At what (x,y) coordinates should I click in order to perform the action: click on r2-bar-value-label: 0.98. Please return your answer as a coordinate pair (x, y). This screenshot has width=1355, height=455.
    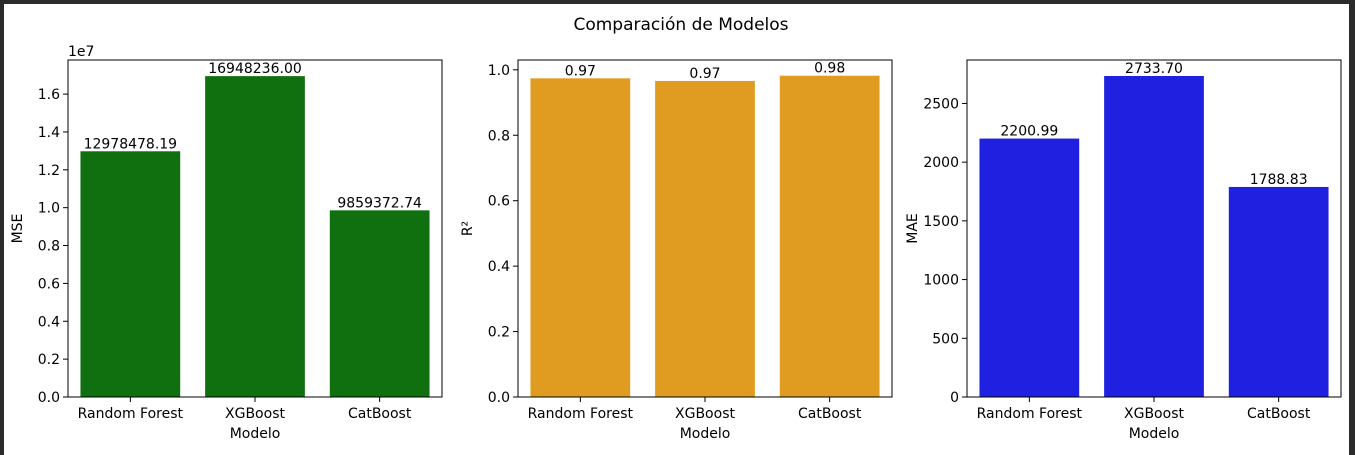
    Looking at the image, I should click on (829, 69).